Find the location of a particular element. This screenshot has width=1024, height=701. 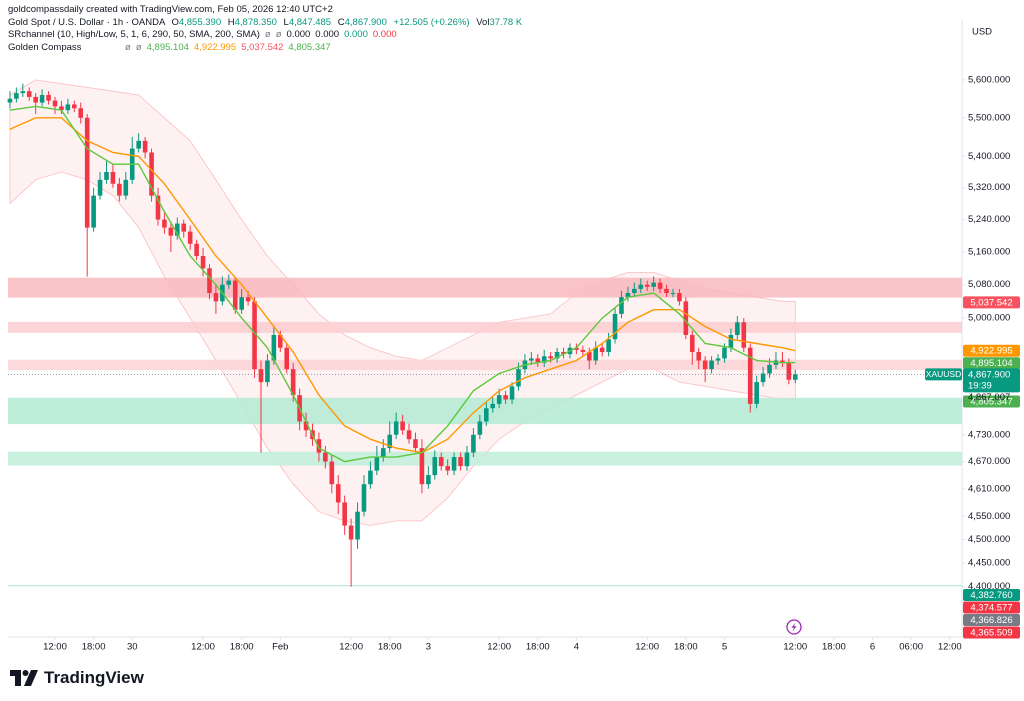

brand: TradingView is located at coordinates (77, 678).